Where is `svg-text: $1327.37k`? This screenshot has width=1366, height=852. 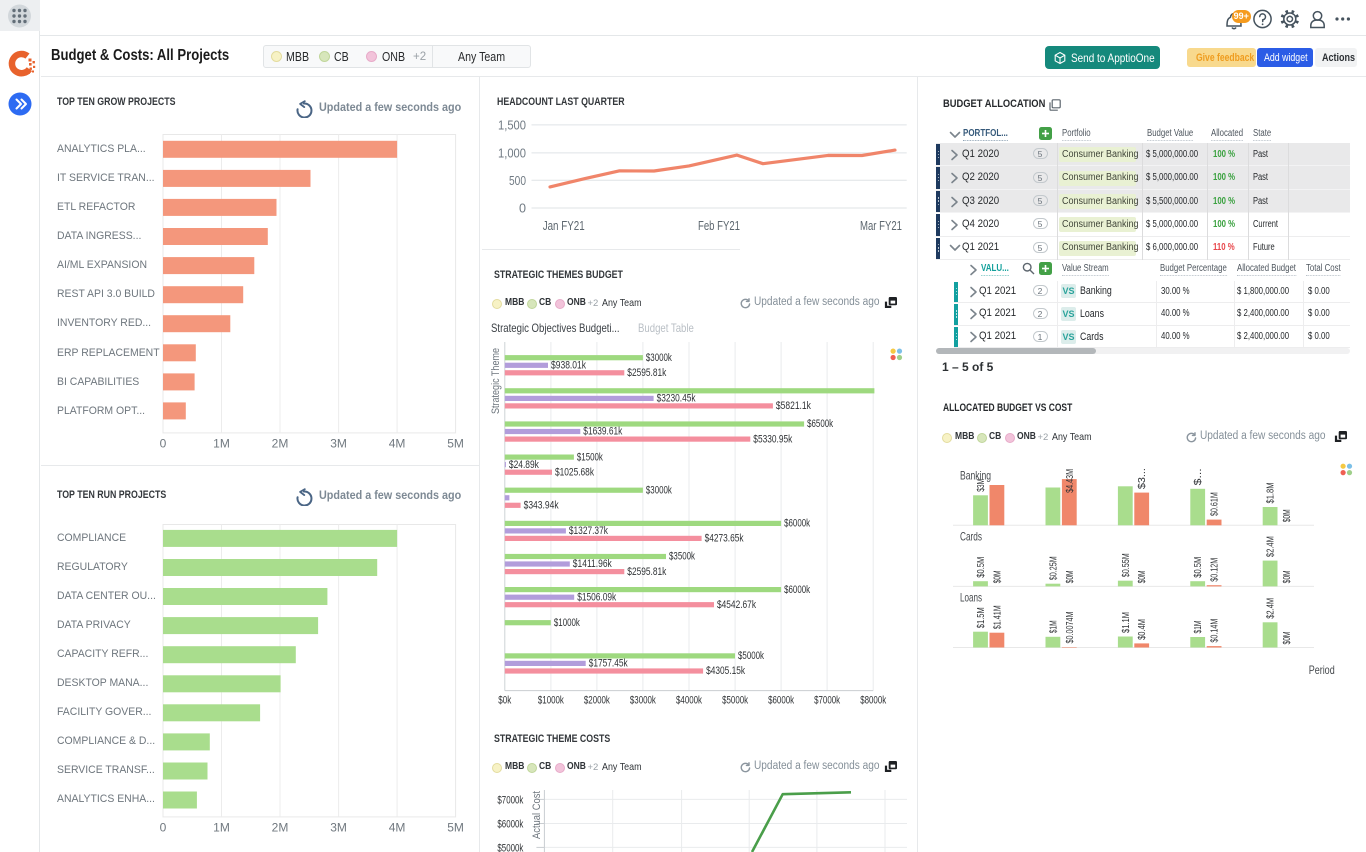 svg-text: $1327.37k is located at coordinates (588, 531).